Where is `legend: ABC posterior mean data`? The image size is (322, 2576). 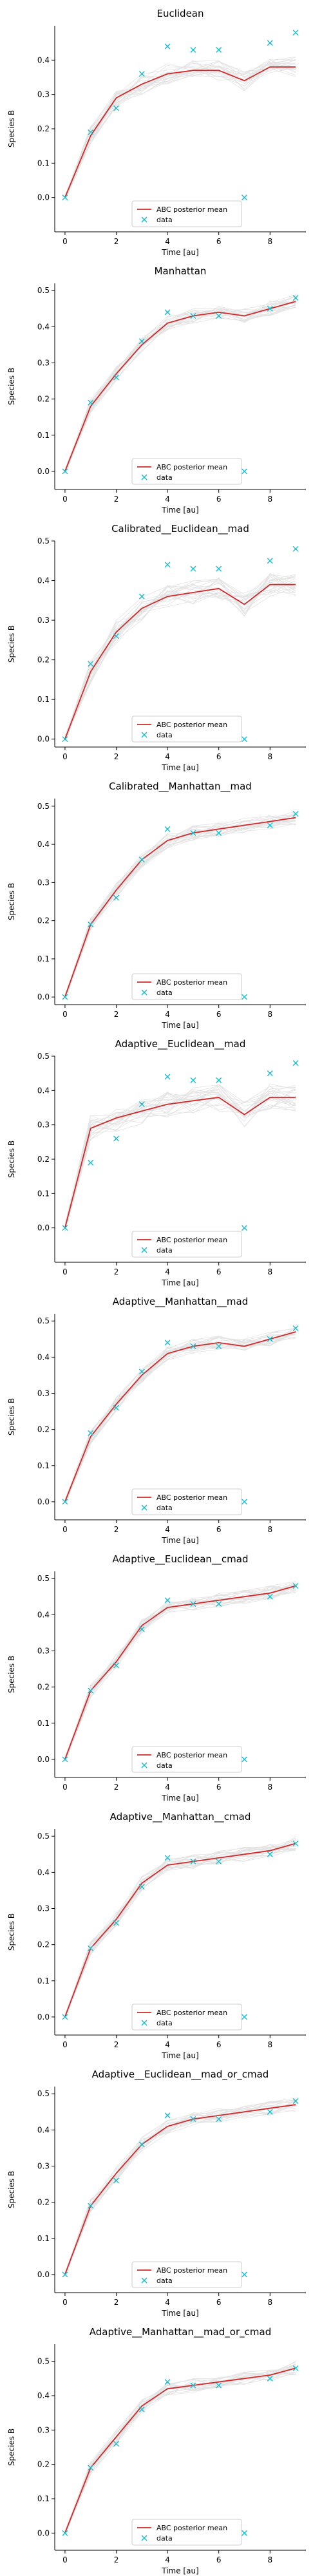 legend: ABC posterior mean data is located at coordinates (186, 2017).